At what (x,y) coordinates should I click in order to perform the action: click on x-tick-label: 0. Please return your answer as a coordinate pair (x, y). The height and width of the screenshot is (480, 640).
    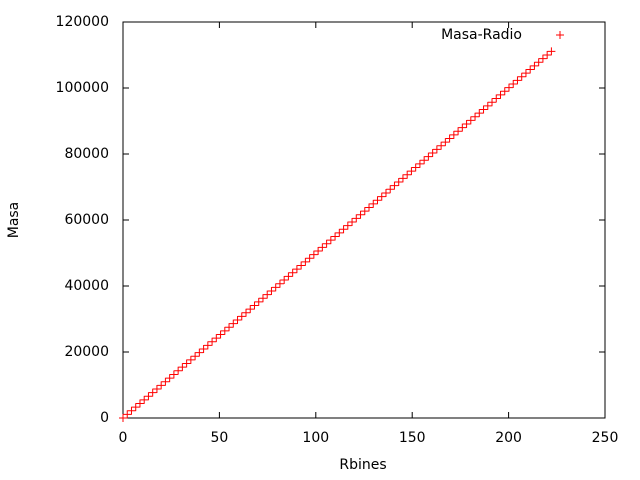
    Looking at the image, I should click on (123, 438).